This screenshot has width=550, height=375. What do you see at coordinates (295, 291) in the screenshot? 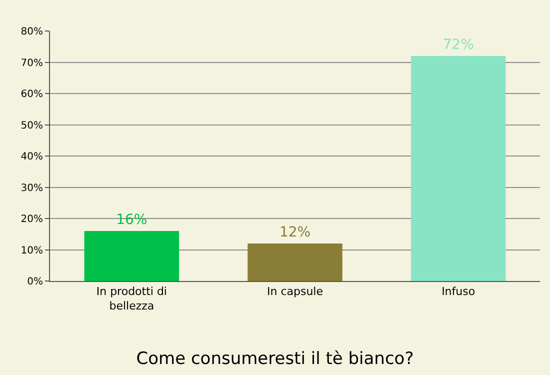
I see `x-tick-label: In capsule` at bounding box center [295, 291].